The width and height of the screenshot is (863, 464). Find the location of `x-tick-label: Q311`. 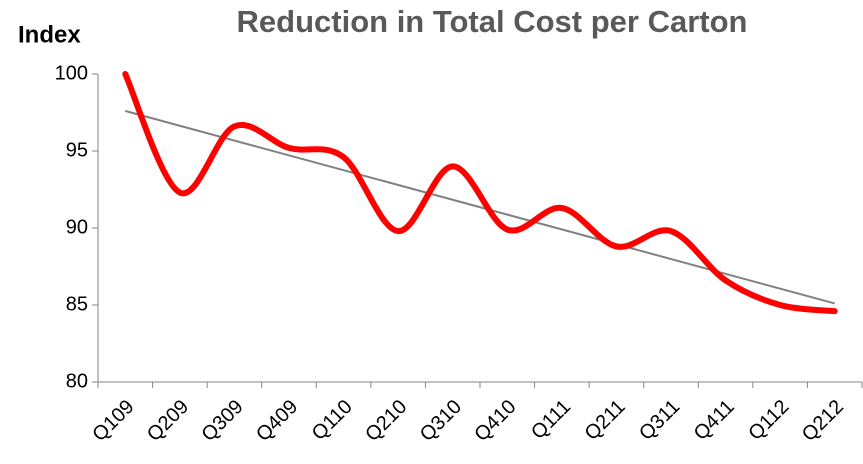

x-tick-label: Q311 is located at coordinates (659, 420).